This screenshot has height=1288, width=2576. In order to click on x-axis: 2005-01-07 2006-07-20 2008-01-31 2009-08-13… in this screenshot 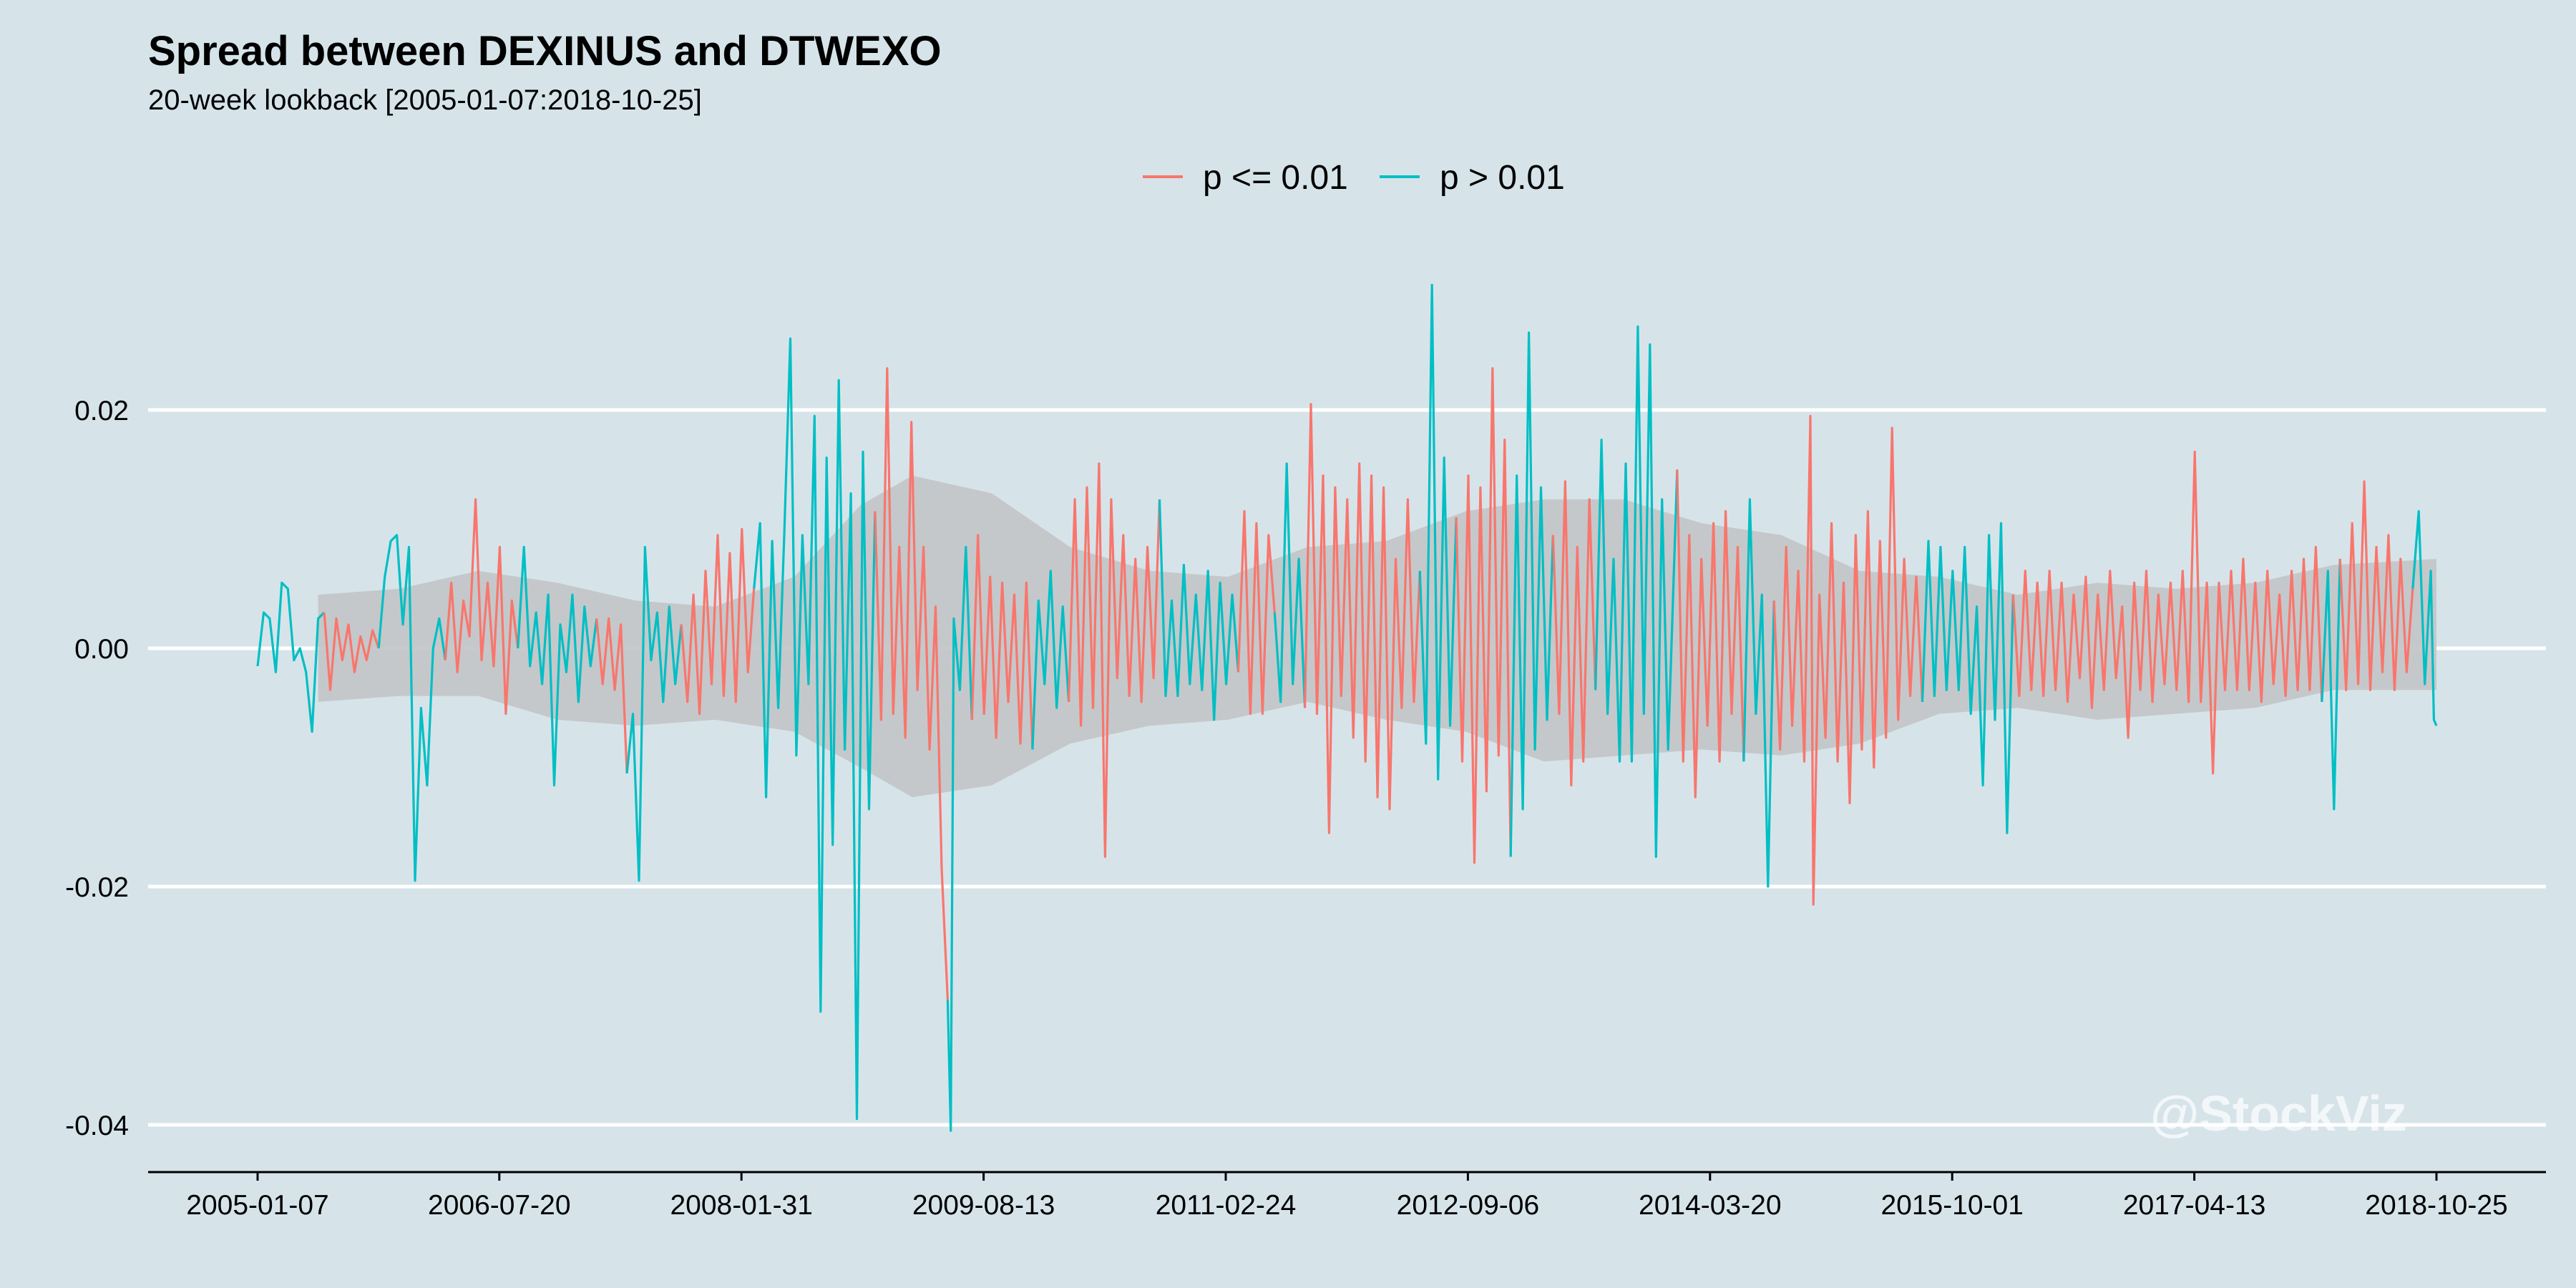, I will do `click(1347, 1196)`.